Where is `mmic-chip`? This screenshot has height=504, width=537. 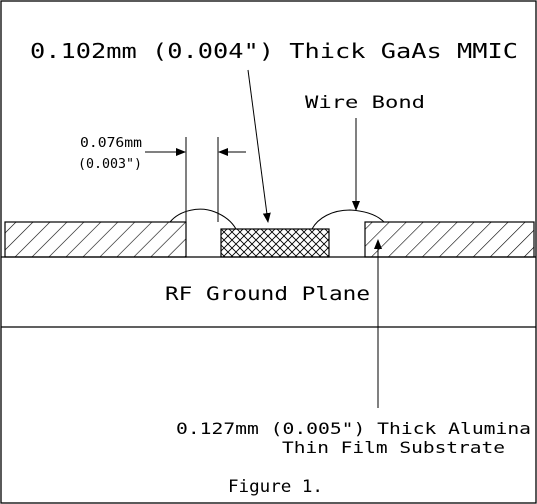 mmic-chip is located at coordinates (275, 243).